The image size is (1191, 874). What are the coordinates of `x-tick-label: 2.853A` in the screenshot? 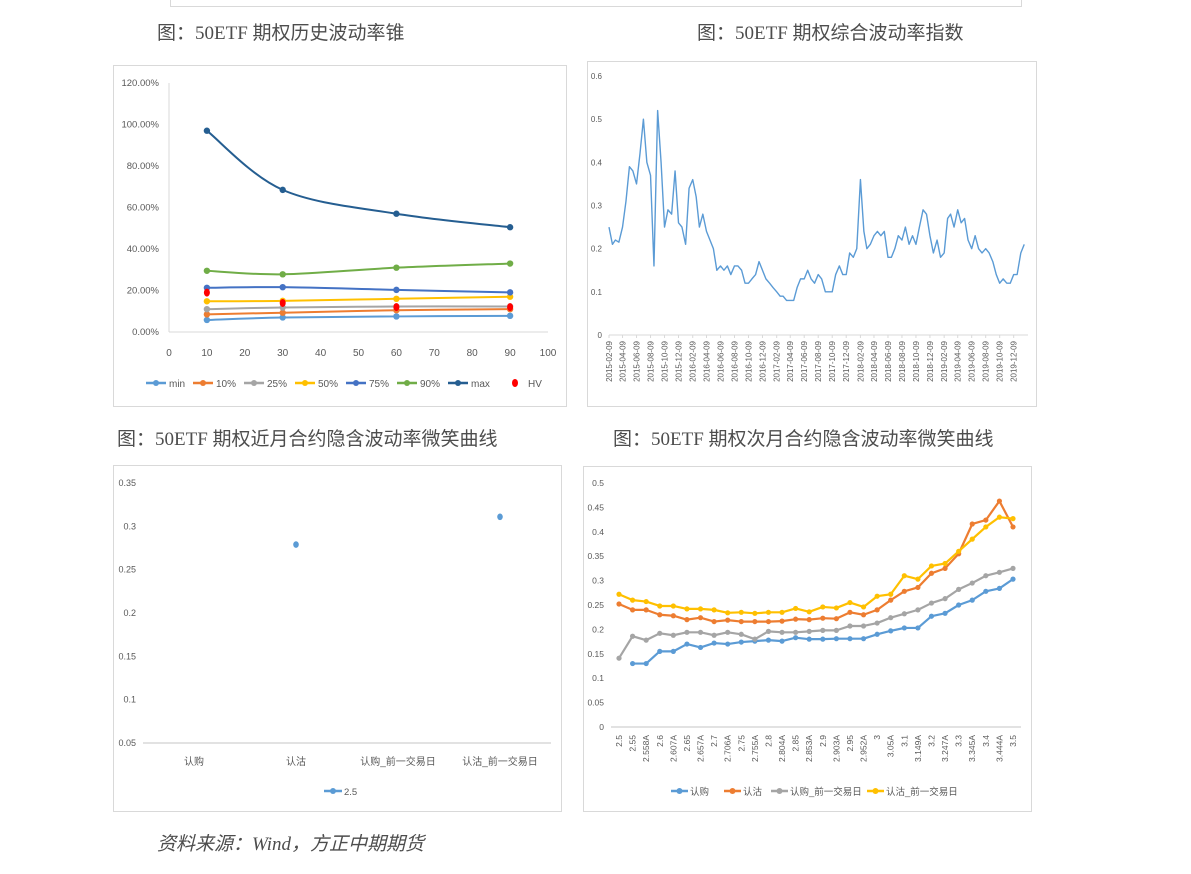 It's located at (809, 748).